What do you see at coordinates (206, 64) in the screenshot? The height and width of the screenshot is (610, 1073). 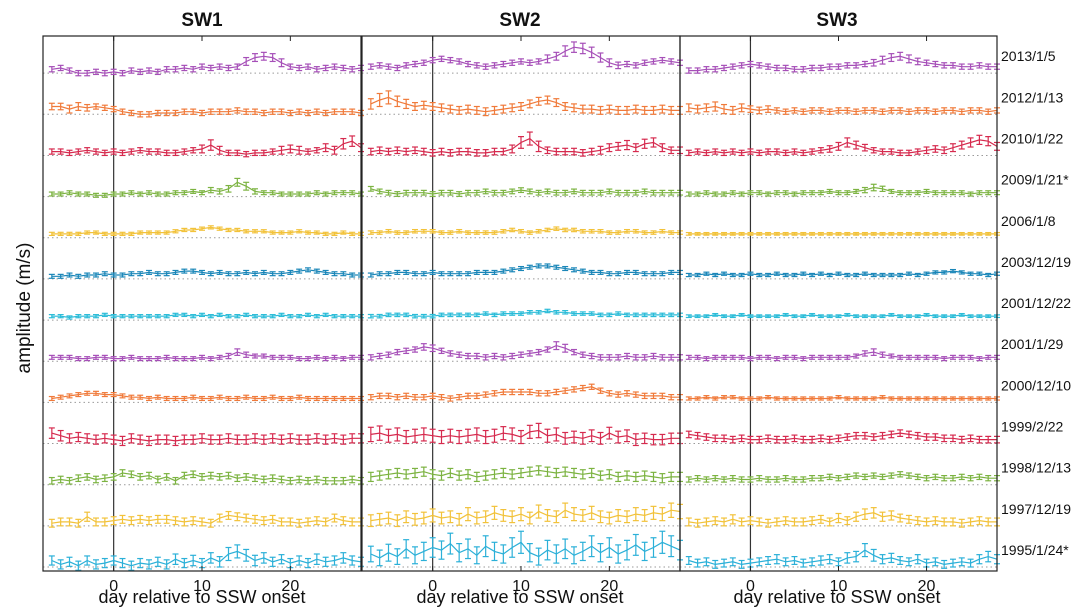 I see `series-2013/1/5` at bounding box center [206, 64].